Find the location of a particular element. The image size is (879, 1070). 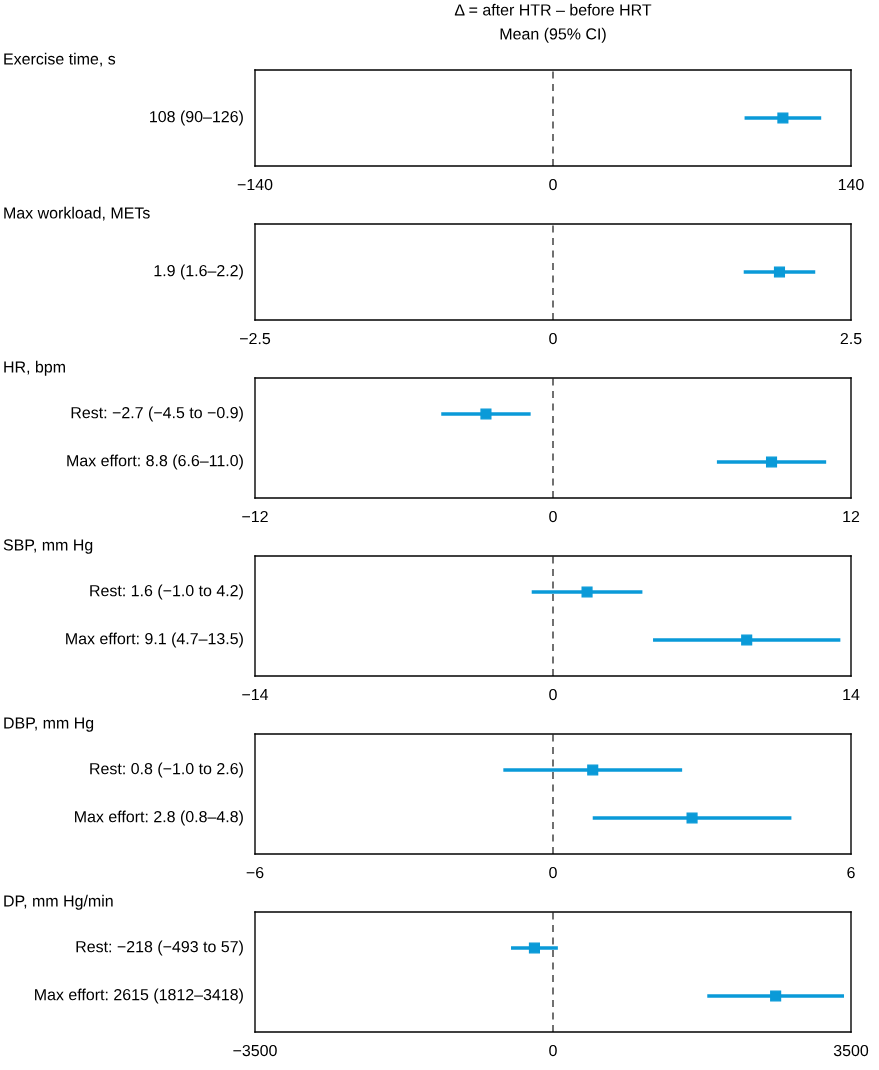

y-tick-label: Rest: 1.6 (−1.0 to 4.2) is located at coordinates (166, 592).